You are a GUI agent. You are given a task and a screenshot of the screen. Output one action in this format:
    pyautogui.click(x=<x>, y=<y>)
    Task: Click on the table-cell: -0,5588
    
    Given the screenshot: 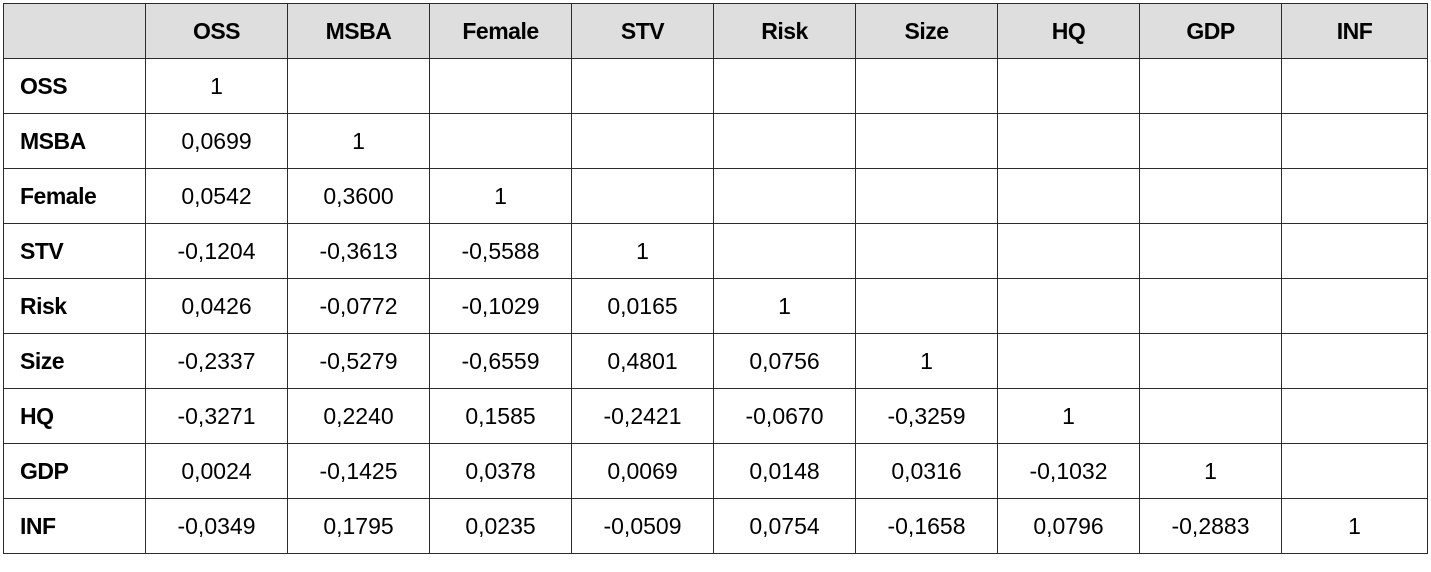 What is the action you would take?
    pyautogui.click(x=500, y=251)
    